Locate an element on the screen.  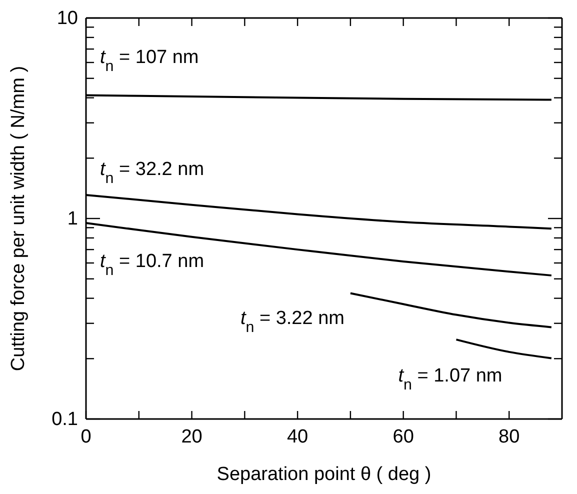
series-label: t$_{n}$ = 3.22 nm is located at coordinates (292, 322).